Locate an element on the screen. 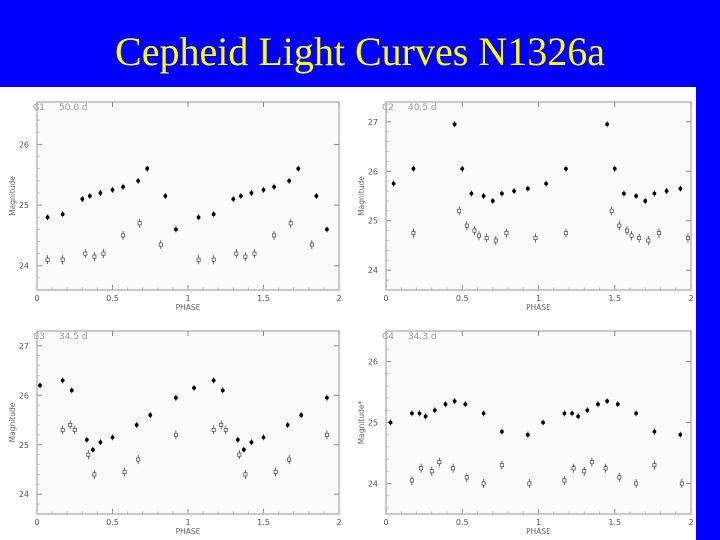 This screenshot has height=540, width=720. panel-period: 34.5 d is located at coordinates (73, 337).